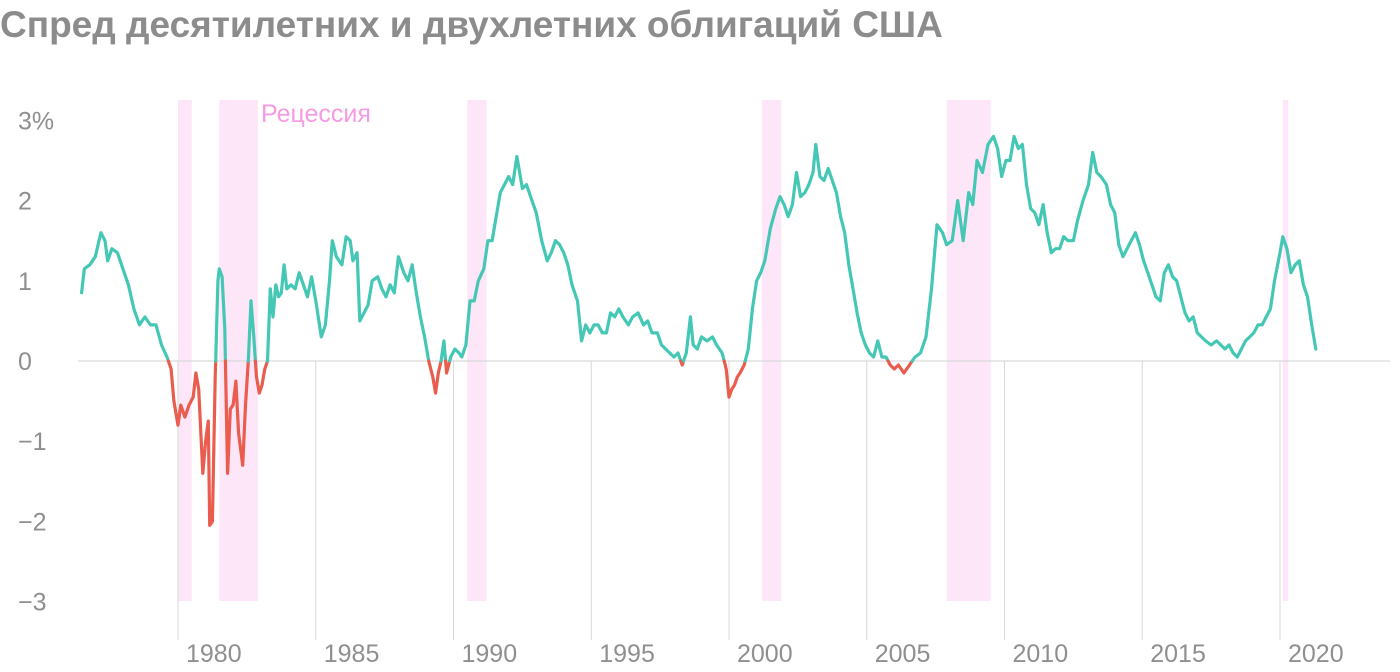  Describe the element at coordinates (352, 654) in the screenshot. I see `x-tick-label: 1985` at that location.